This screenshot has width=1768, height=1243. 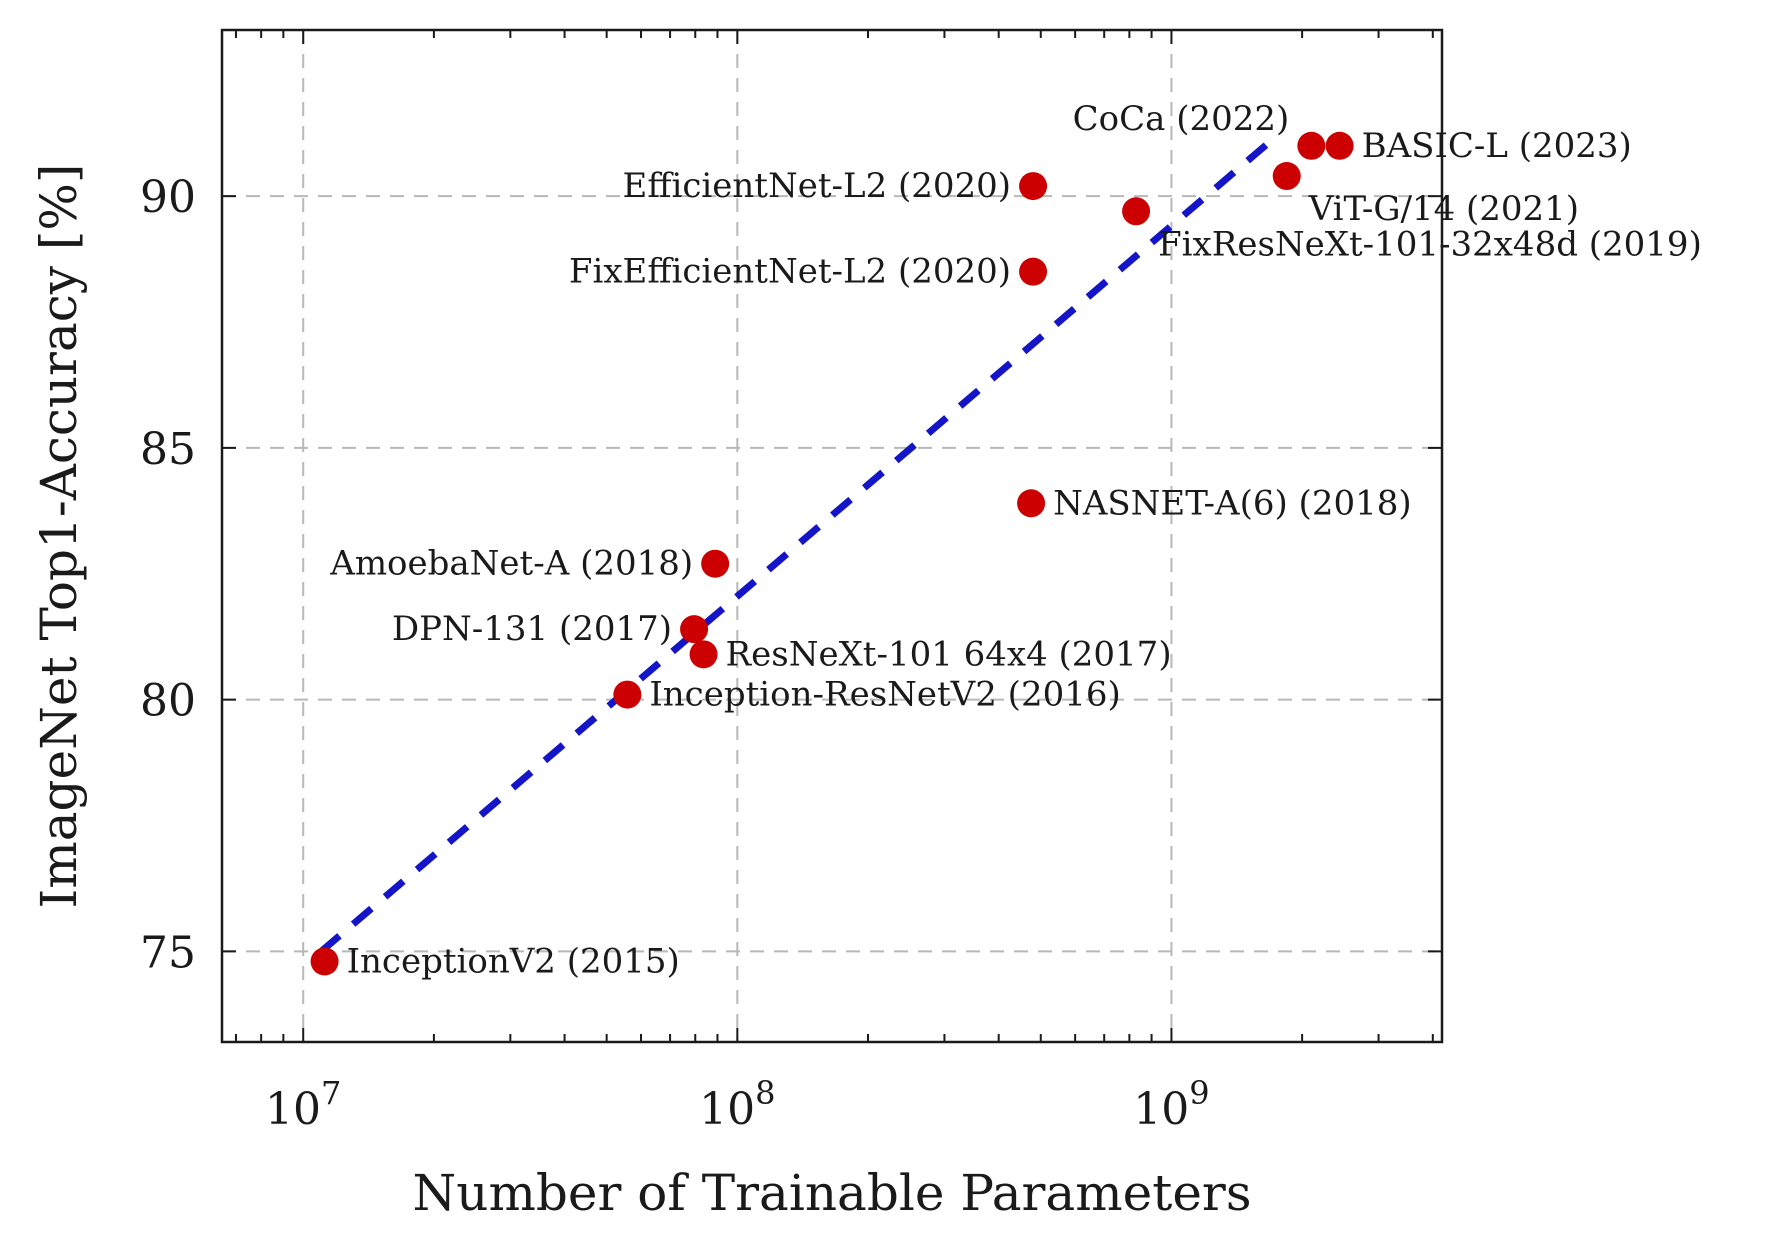 What do you see at coordinates (59, 536) in the screenshot?
I see `y-axis-label: ImageNet Top1-Accuracy [%]` at bounding box center [59, 536].